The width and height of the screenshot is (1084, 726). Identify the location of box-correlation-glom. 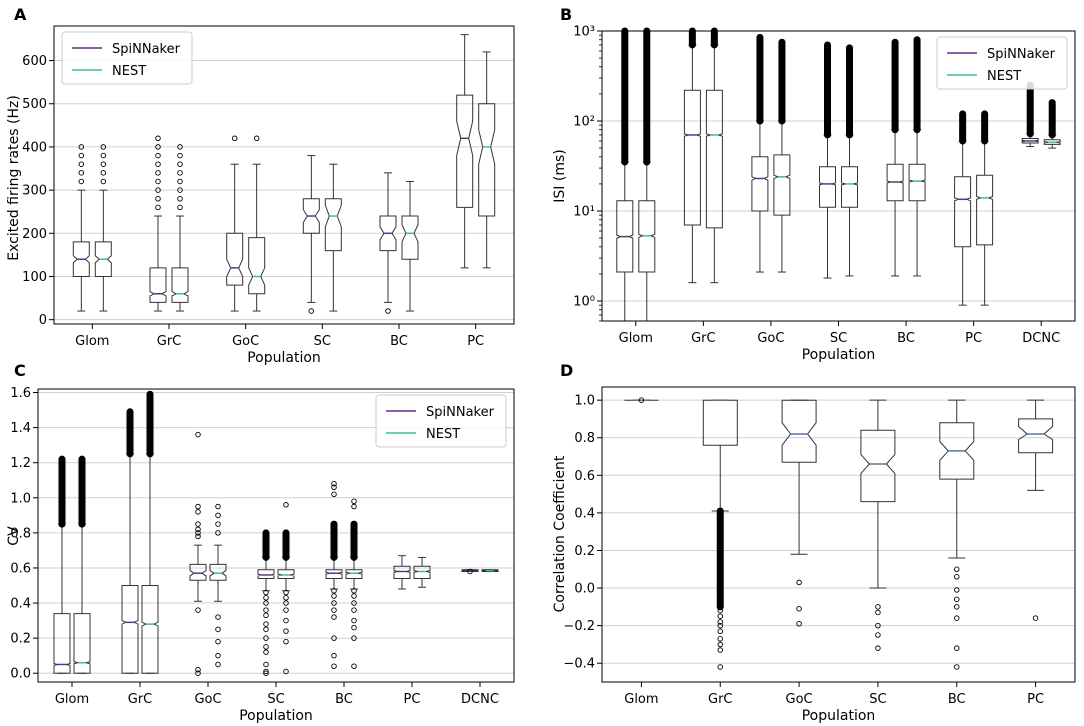
(641, 400).